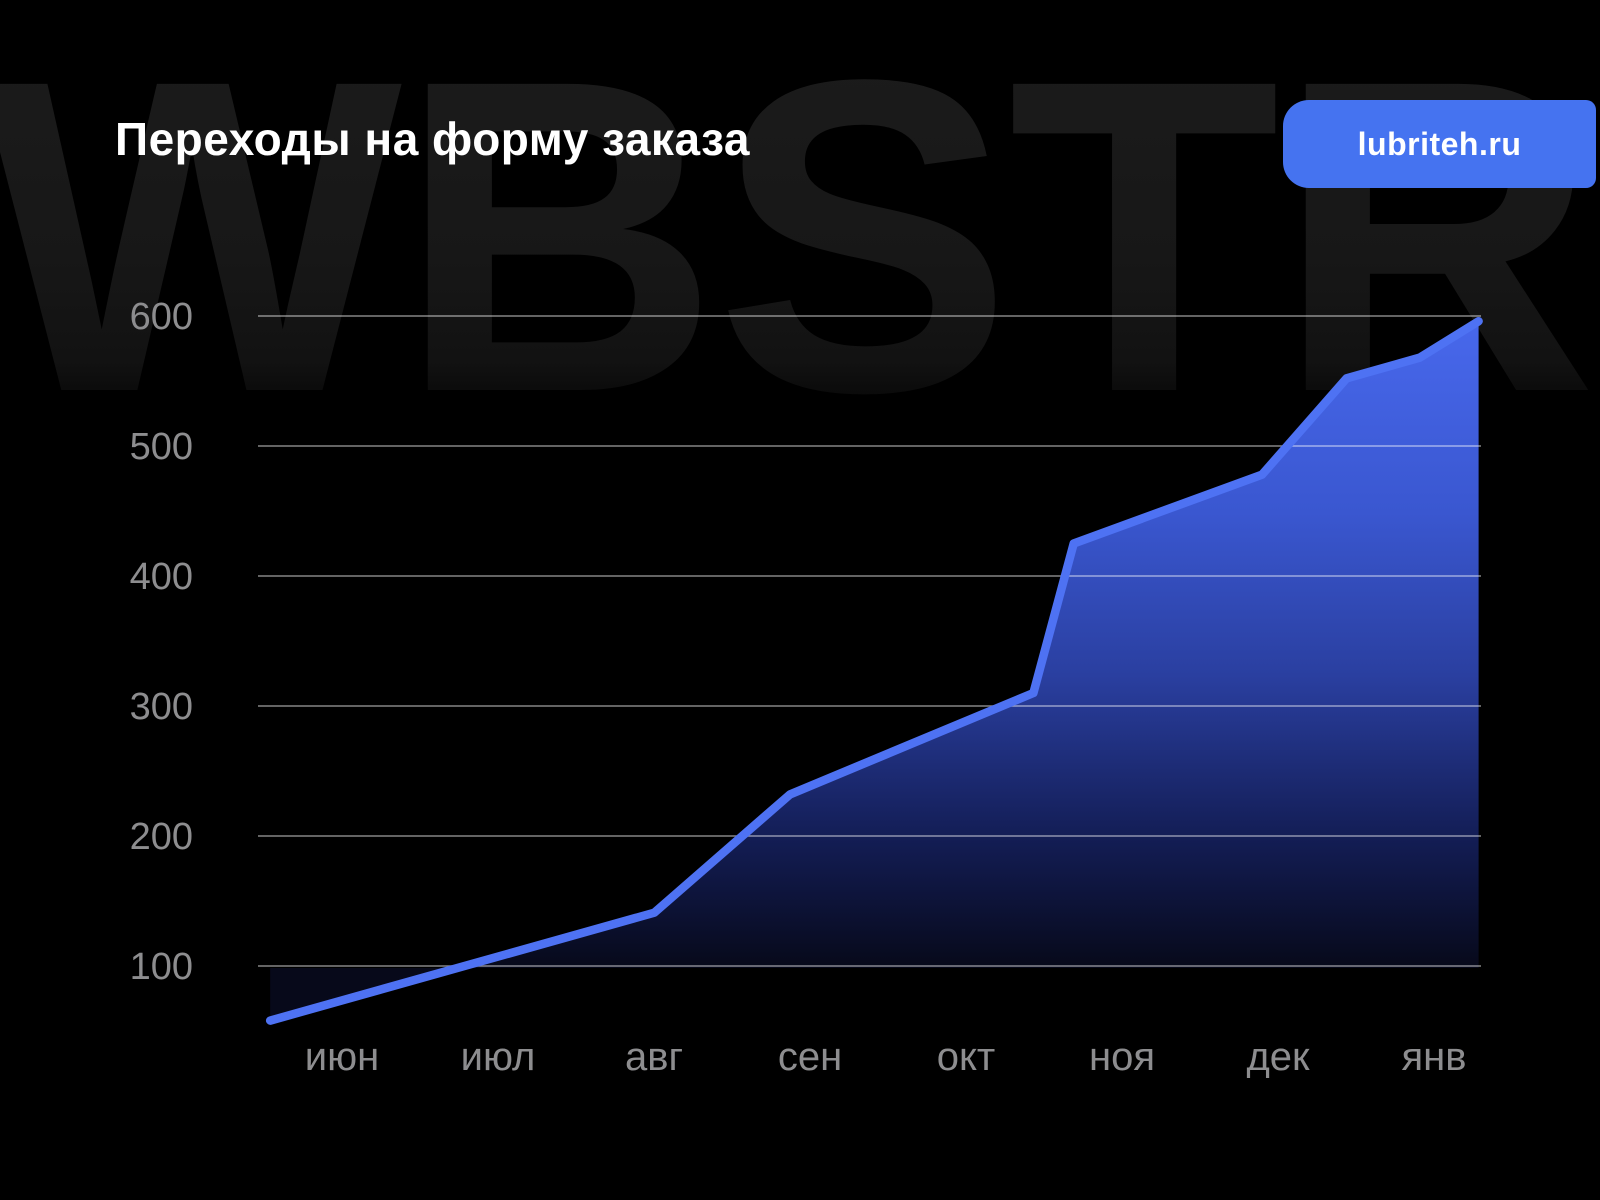  What do you see at coordinates (886, 1057) in the screenshot?
I see `x-axis-labels: июн июл авг сен окт ноя дек янв` at bounding box center [886, 1057].